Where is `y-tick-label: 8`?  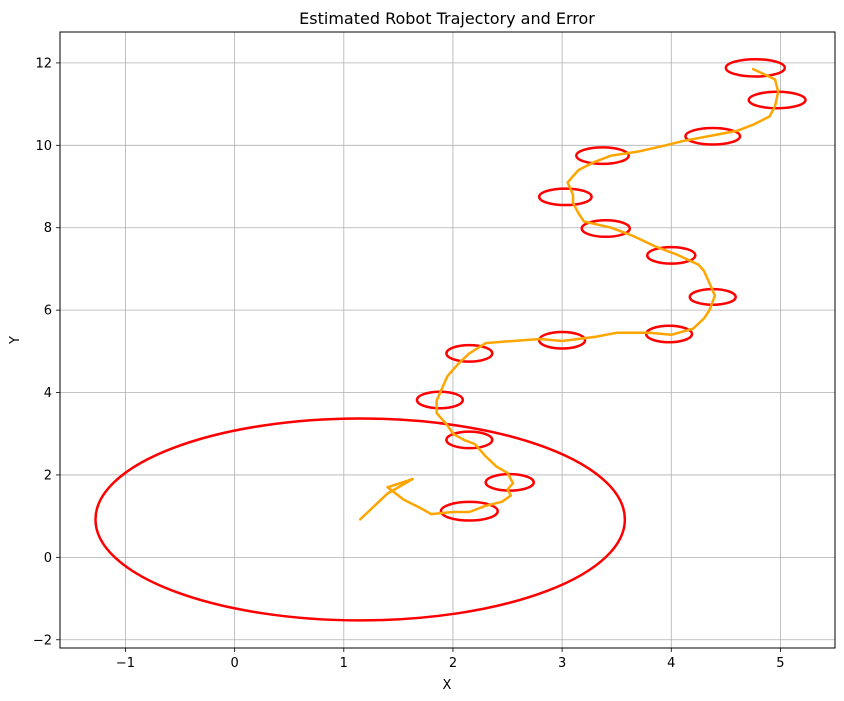
y-tick-label: 8 is located at coordinates (48, 228).